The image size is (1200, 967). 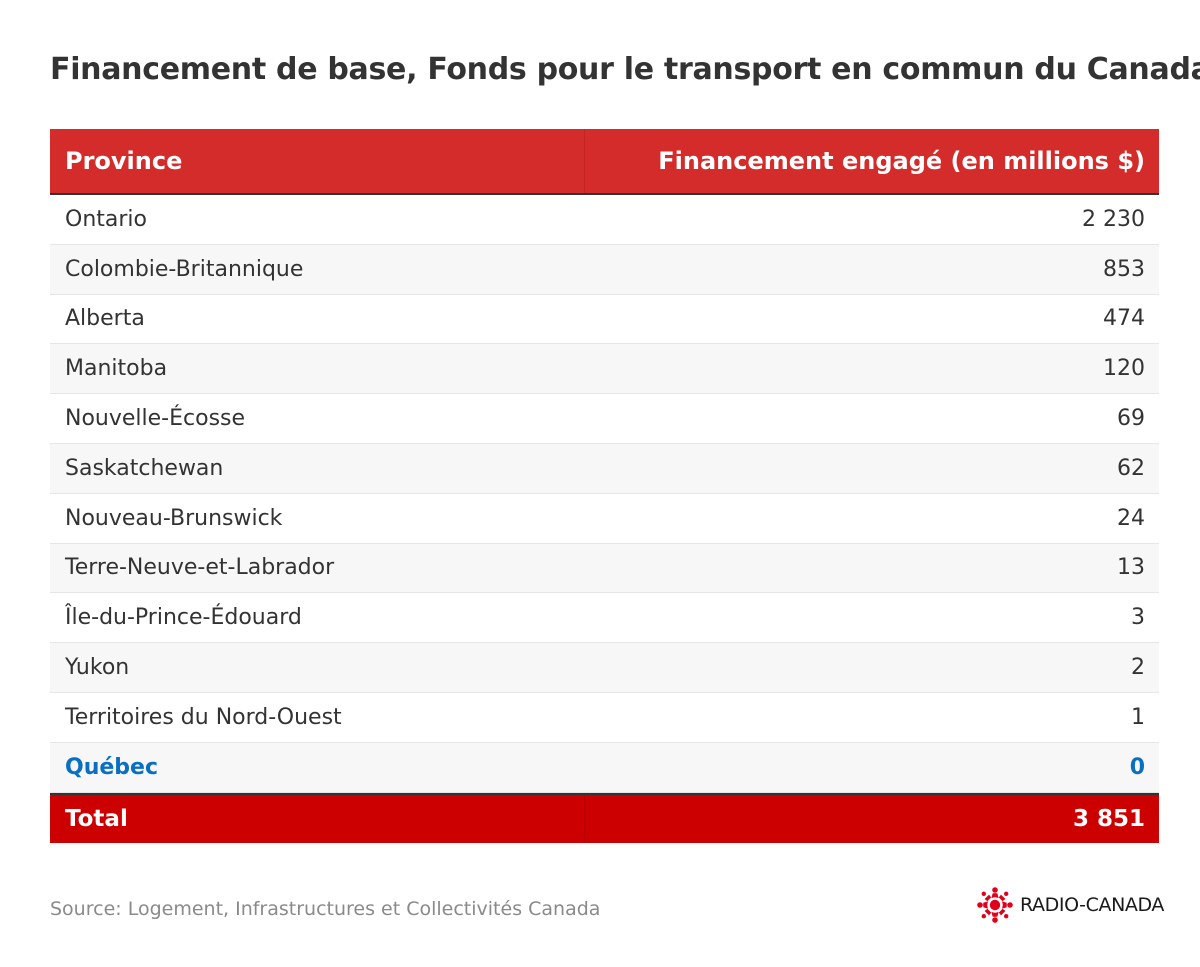 What do you see at coordinates (995, 905) in the screenshot?
I see `radio-canada-gem-icon` at bounding box center [995, 905].